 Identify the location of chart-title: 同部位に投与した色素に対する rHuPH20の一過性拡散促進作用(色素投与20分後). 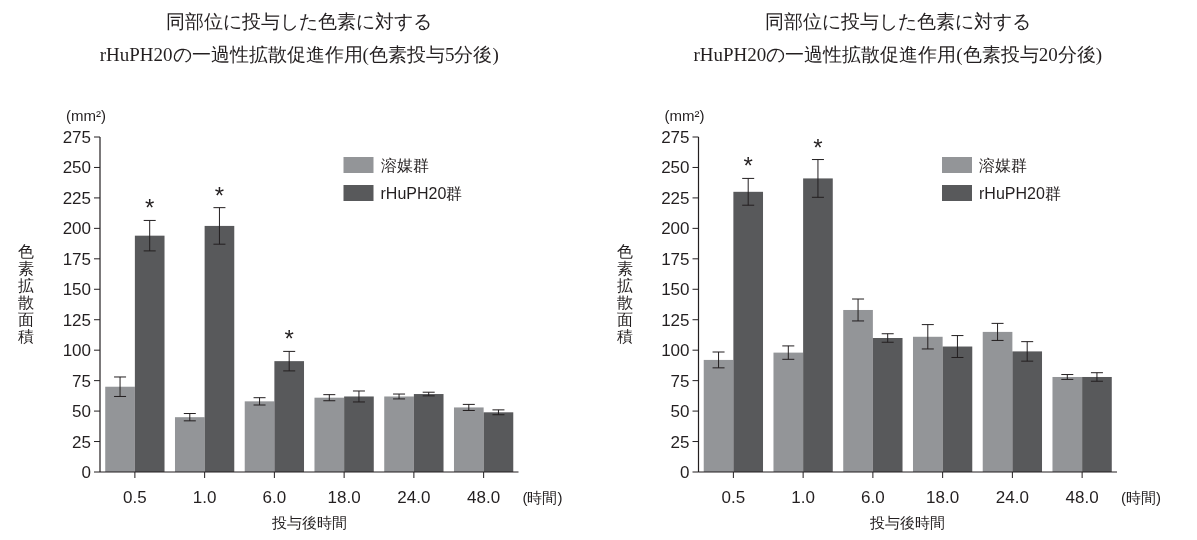
(897, 38).